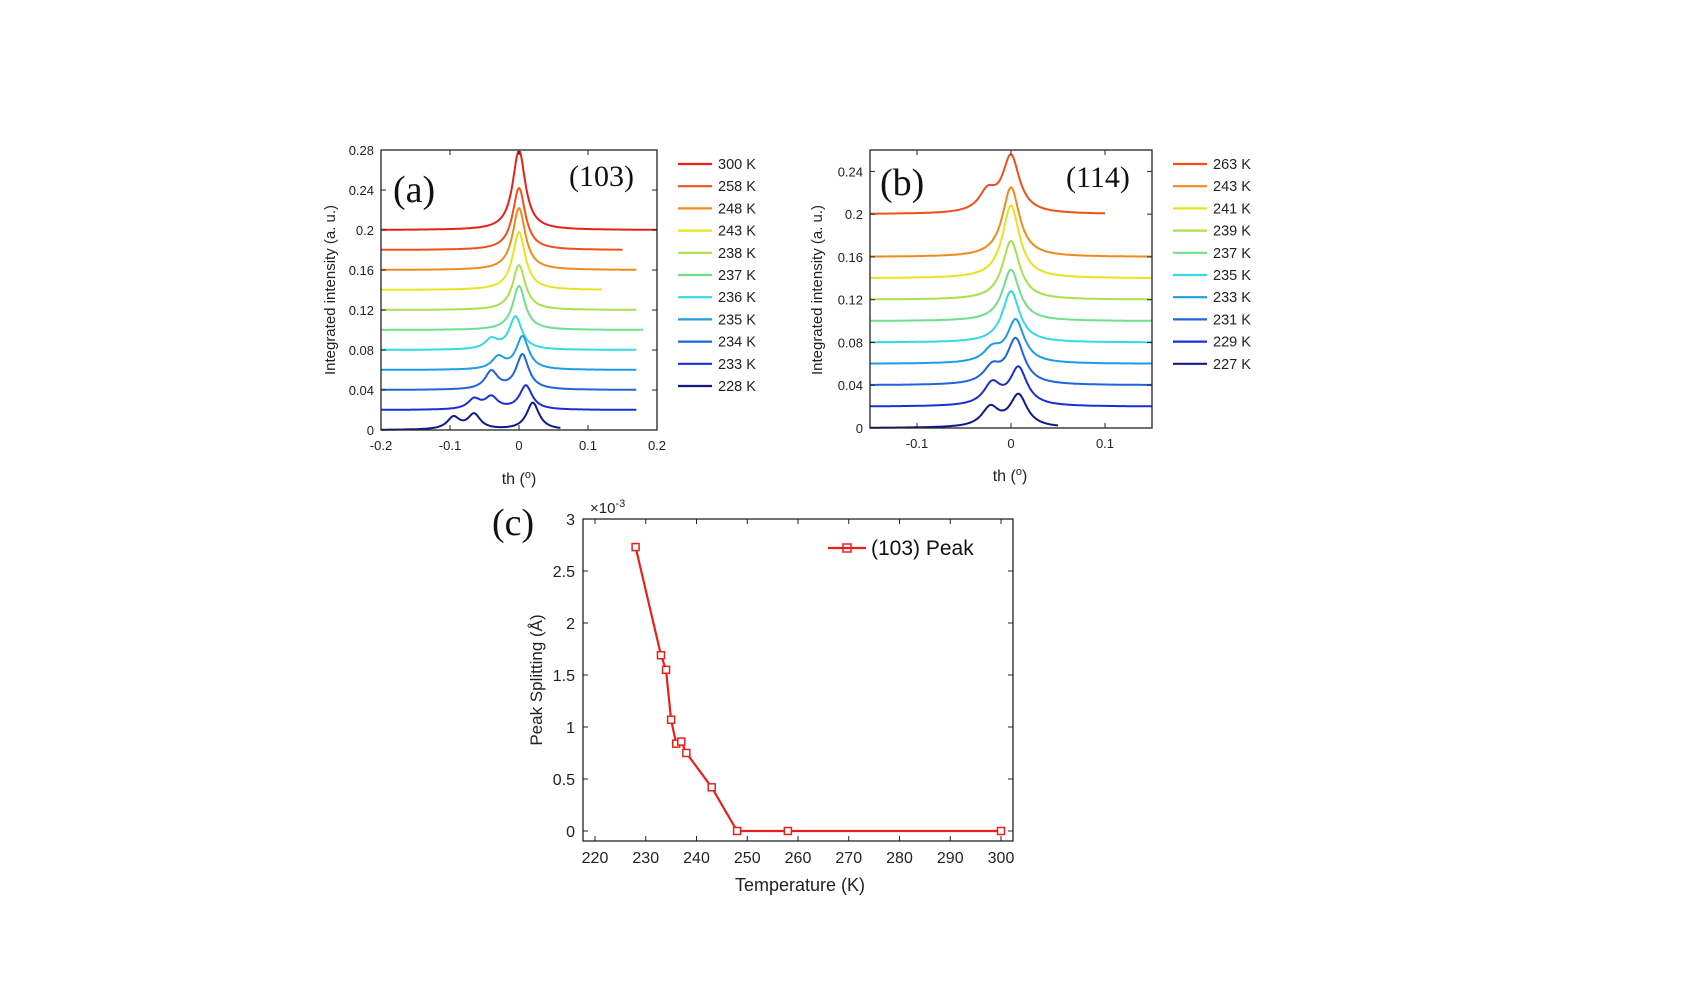  I want to click on panel-b-reflection: (114), so click(1098, 177).